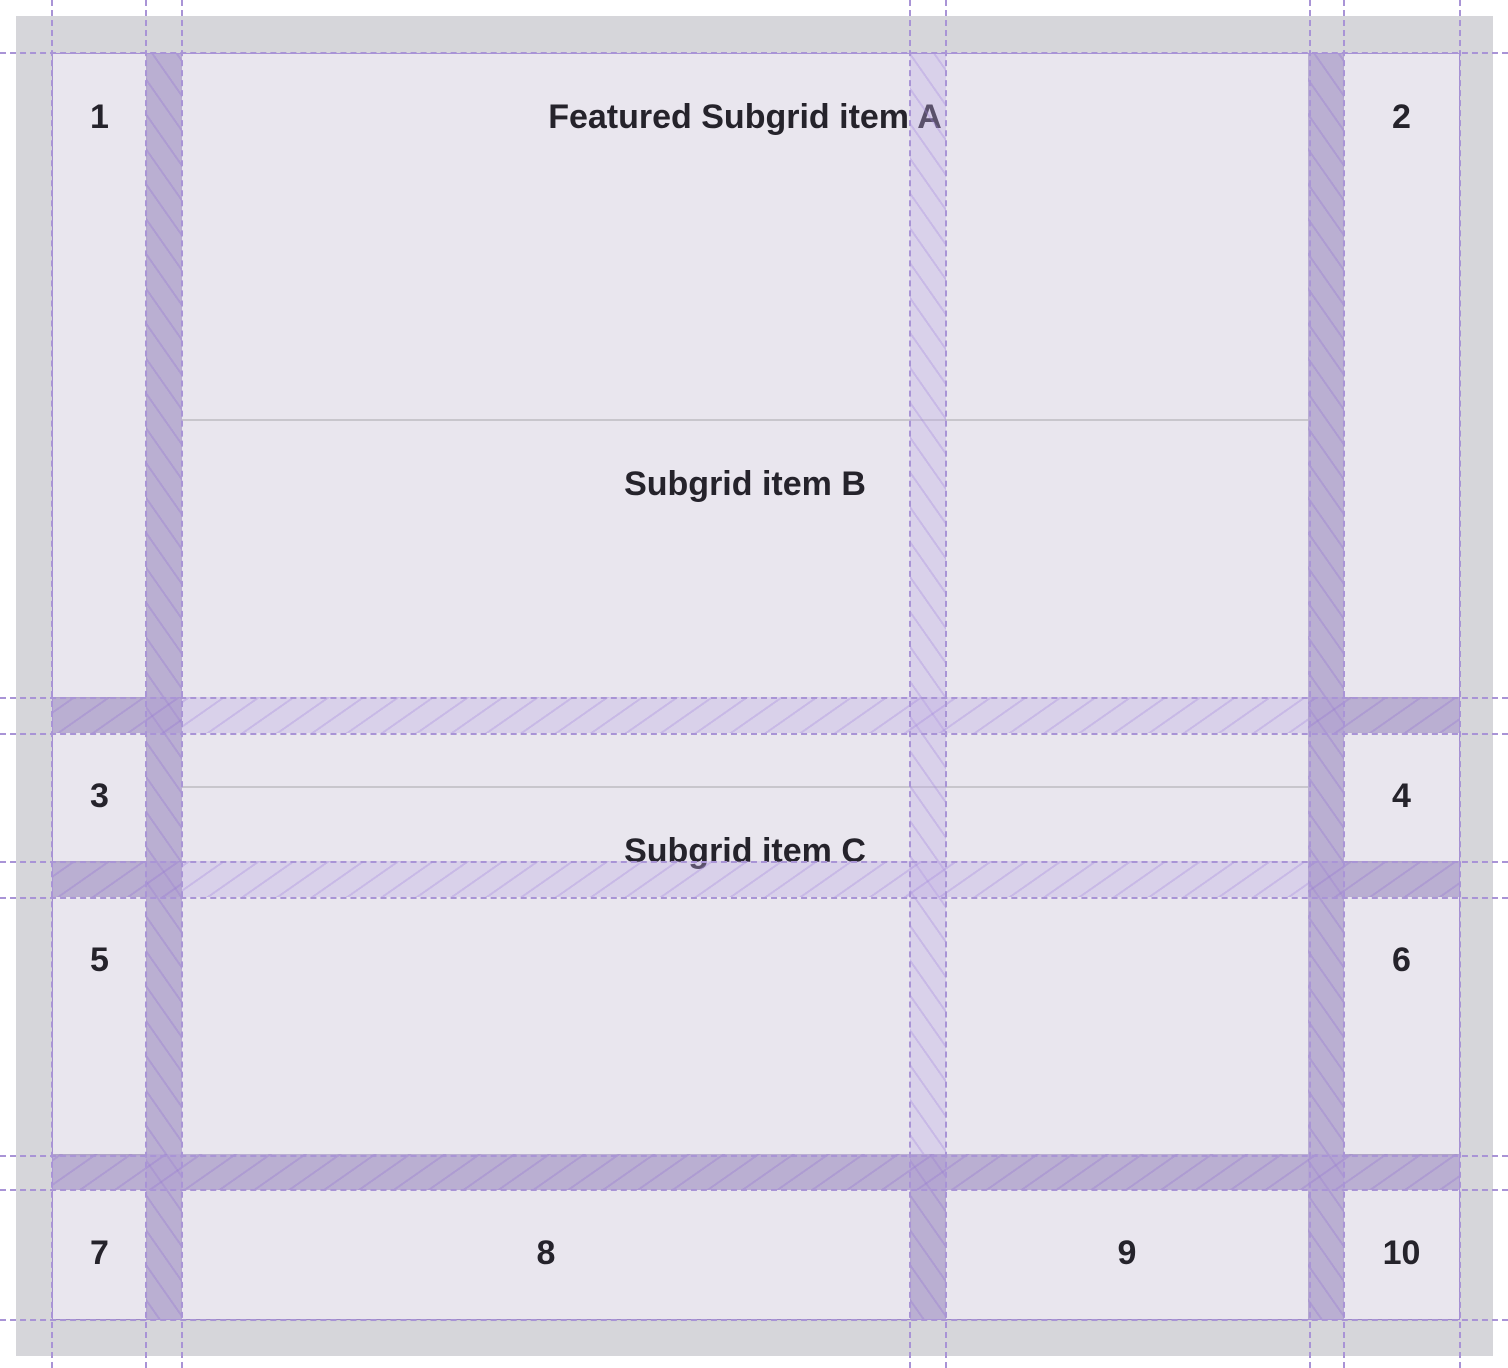 The height and width of the screenshot is (1368, 1508). I want to click on item-label: Subgrid item C, so click(745, 851).